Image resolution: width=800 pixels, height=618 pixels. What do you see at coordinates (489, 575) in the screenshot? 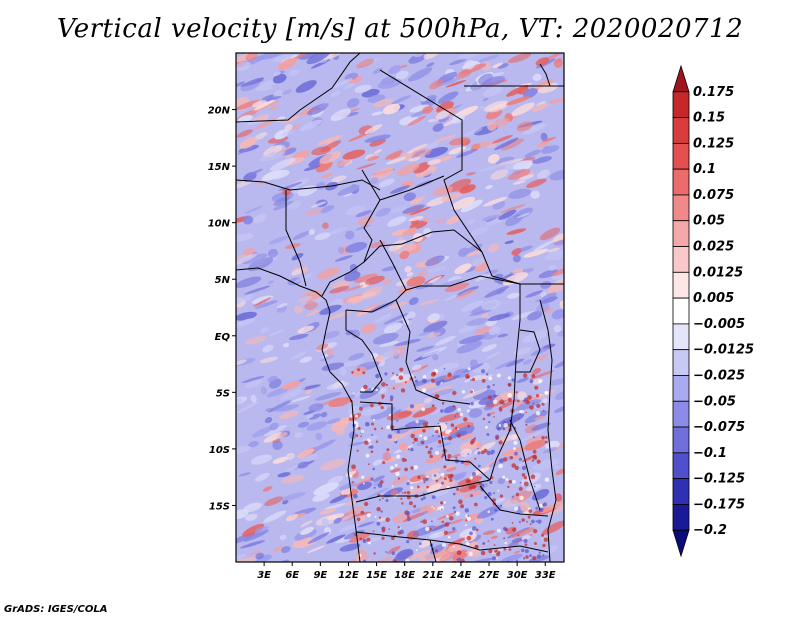
I see `lon-tick-label: 27E` at bounding box center [489, 575].